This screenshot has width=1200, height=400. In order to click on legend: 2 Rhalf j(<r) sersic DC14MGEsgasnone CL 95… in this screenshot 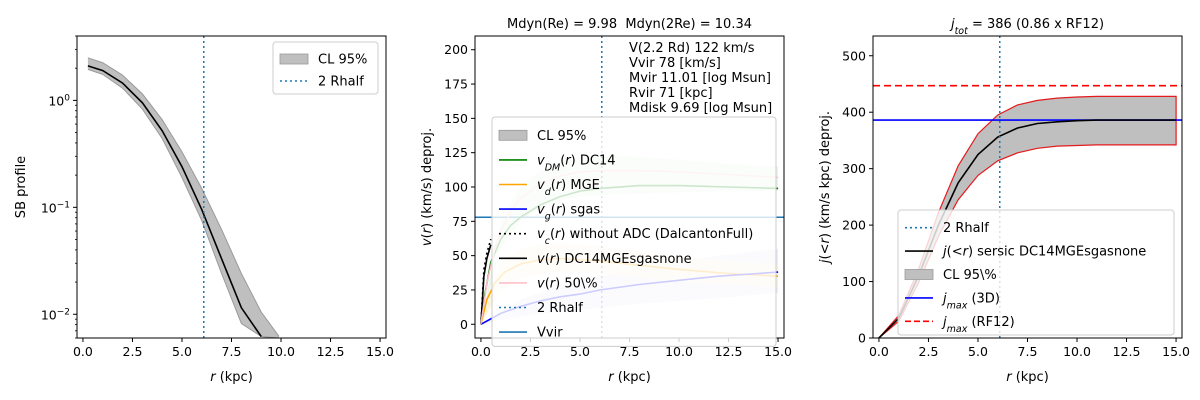, I will do `click(1036, 272)`.